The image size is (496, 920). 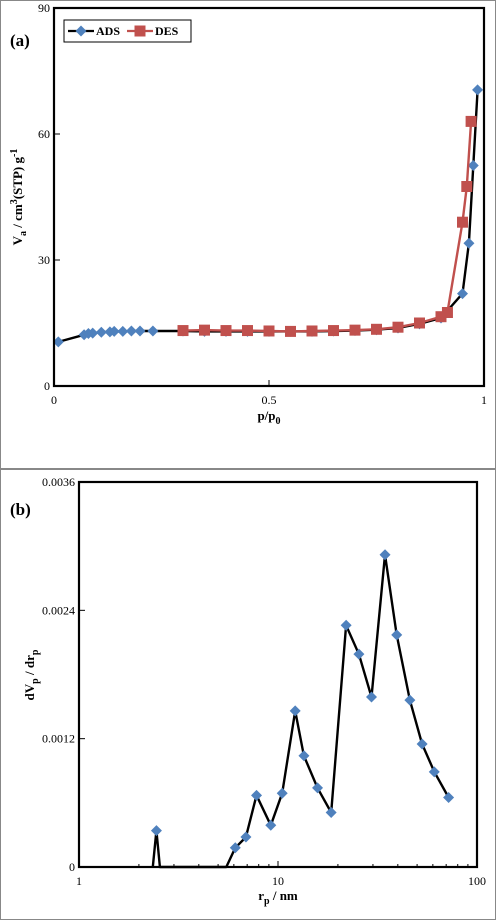 What do you see at coordinates (14, 153) in the screenshot?
I see `y-label-part-5: -1` at bounding box center [14, 153].